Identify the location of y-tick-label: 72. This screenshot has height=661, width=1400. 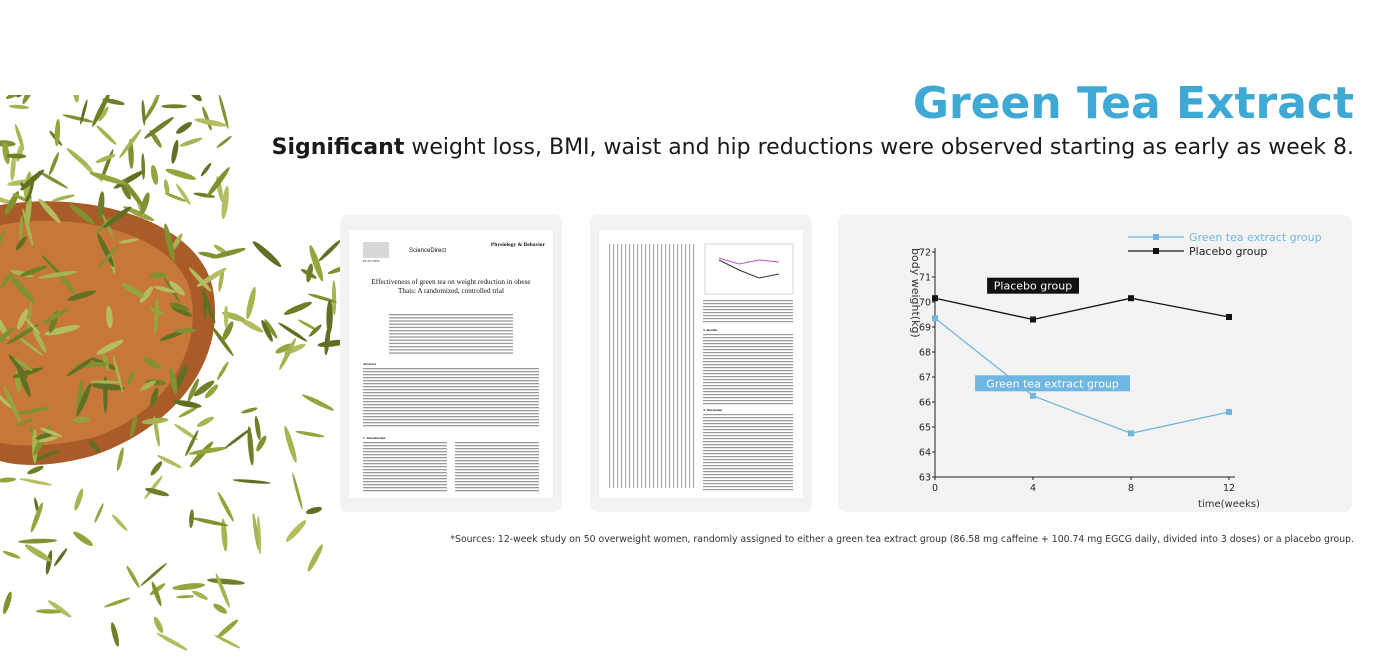
(925, 253).